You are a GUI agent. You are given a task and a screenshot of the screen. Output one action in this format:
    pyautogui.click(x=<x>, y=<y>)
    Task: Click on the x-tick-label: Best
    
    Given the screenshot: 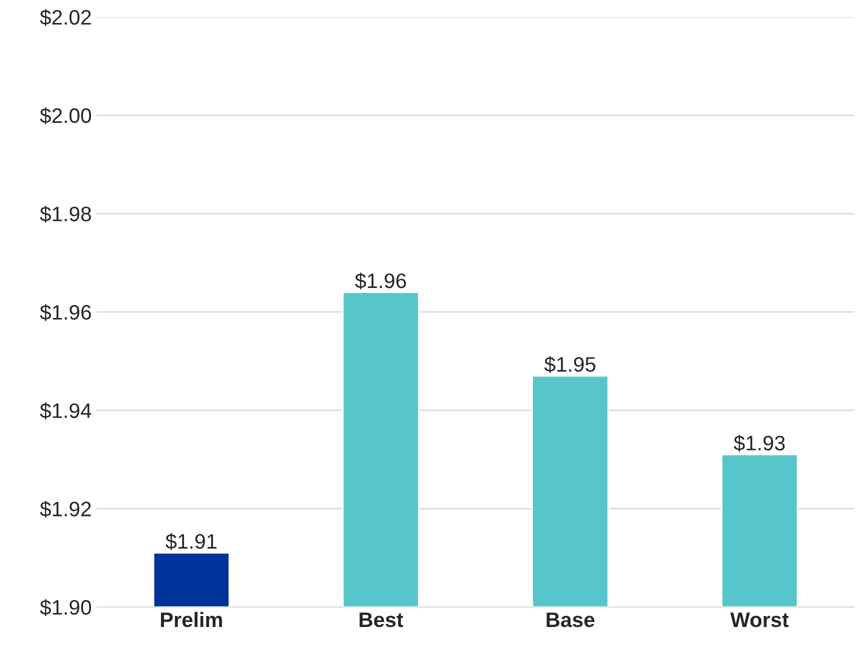 What is the action you would take?
    pyautogui.click(x=382, y=620)
    